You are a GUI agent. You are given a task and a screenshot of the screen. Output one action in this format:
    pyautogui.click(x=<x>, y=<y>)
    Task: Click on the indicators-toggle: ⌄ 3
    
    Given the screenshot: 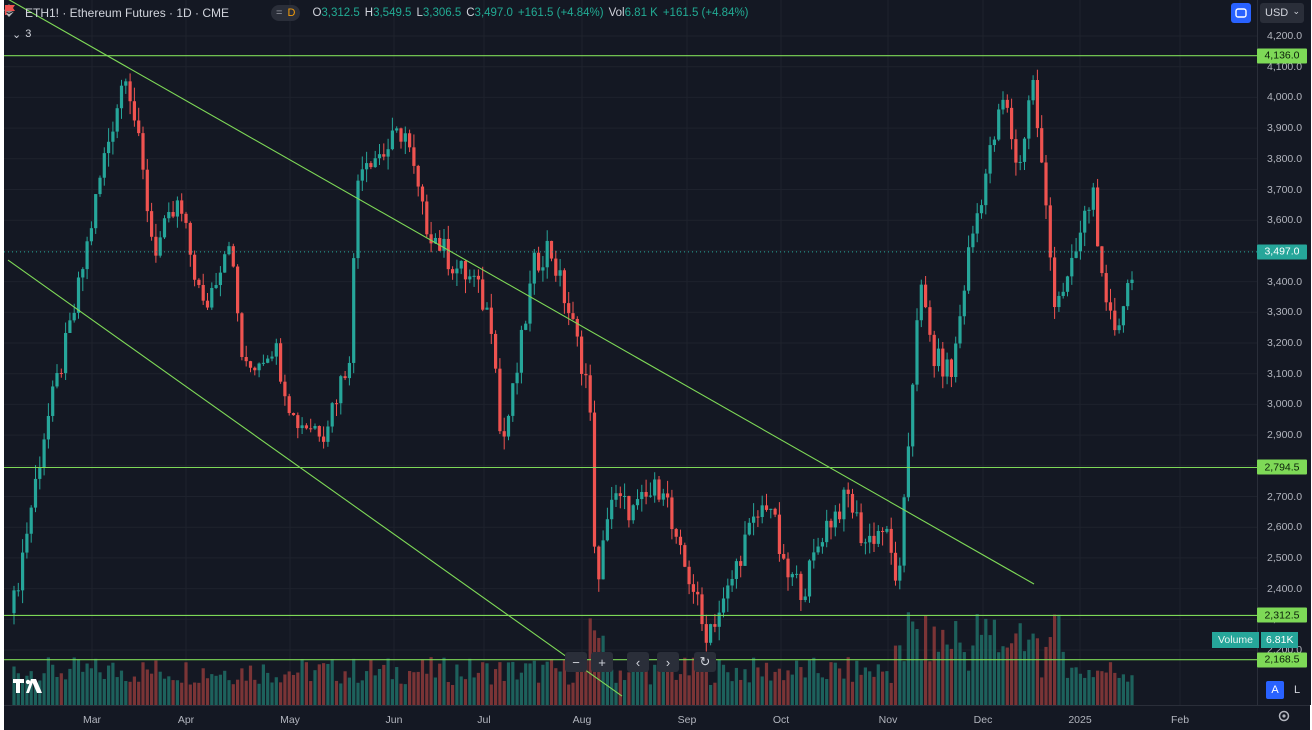 What is the action you would take?
    pyautogui.click(x=21, y=34)
    